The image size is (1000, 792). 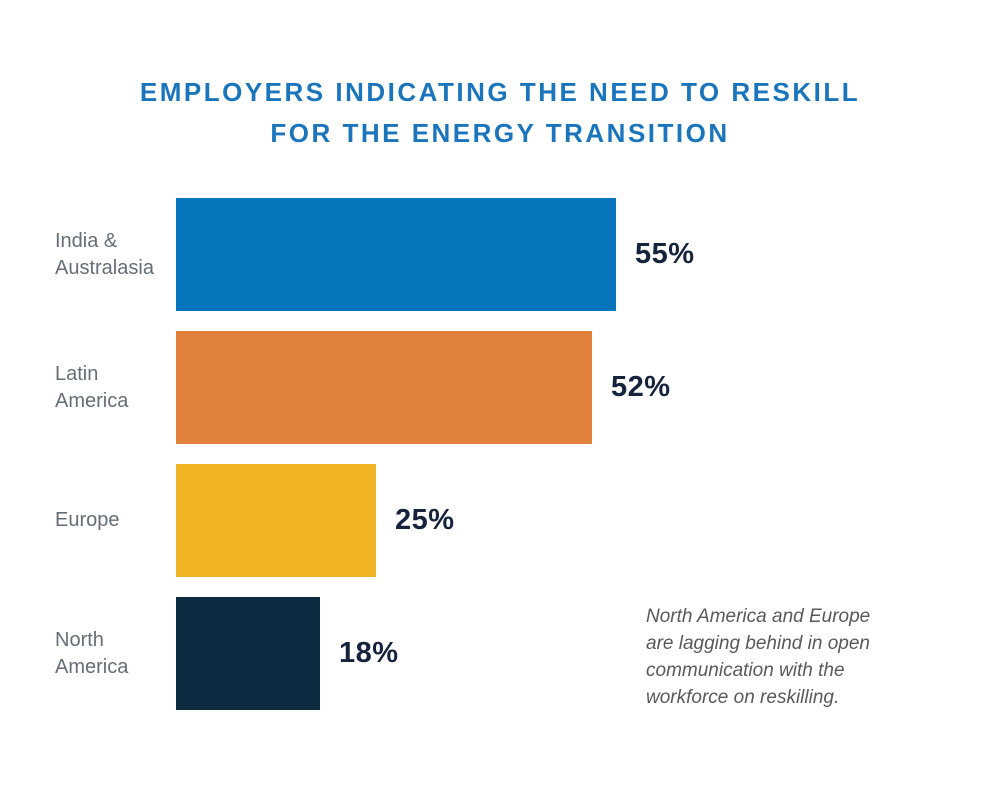 What do you see at coordinates (588, 653) in the screenshot?
I see `bar-track-north-america: 18%` at bounding box center [588, 653].